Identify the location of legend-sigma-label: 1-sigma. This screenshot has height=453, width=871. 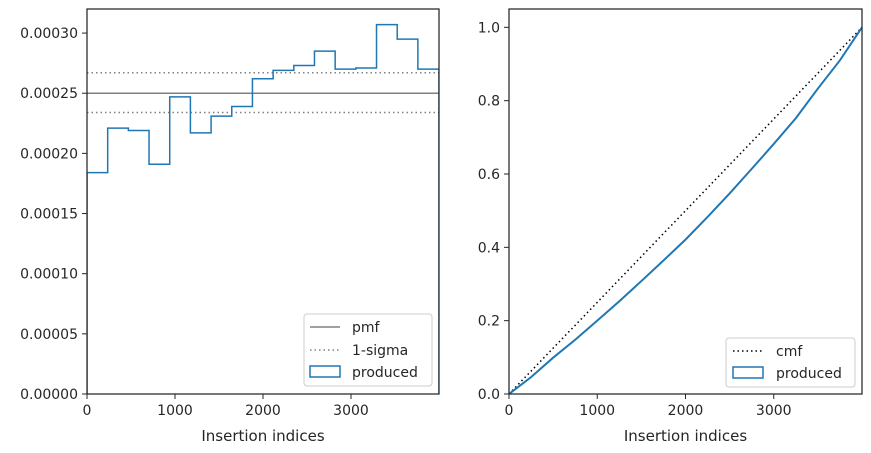
(380, 351).